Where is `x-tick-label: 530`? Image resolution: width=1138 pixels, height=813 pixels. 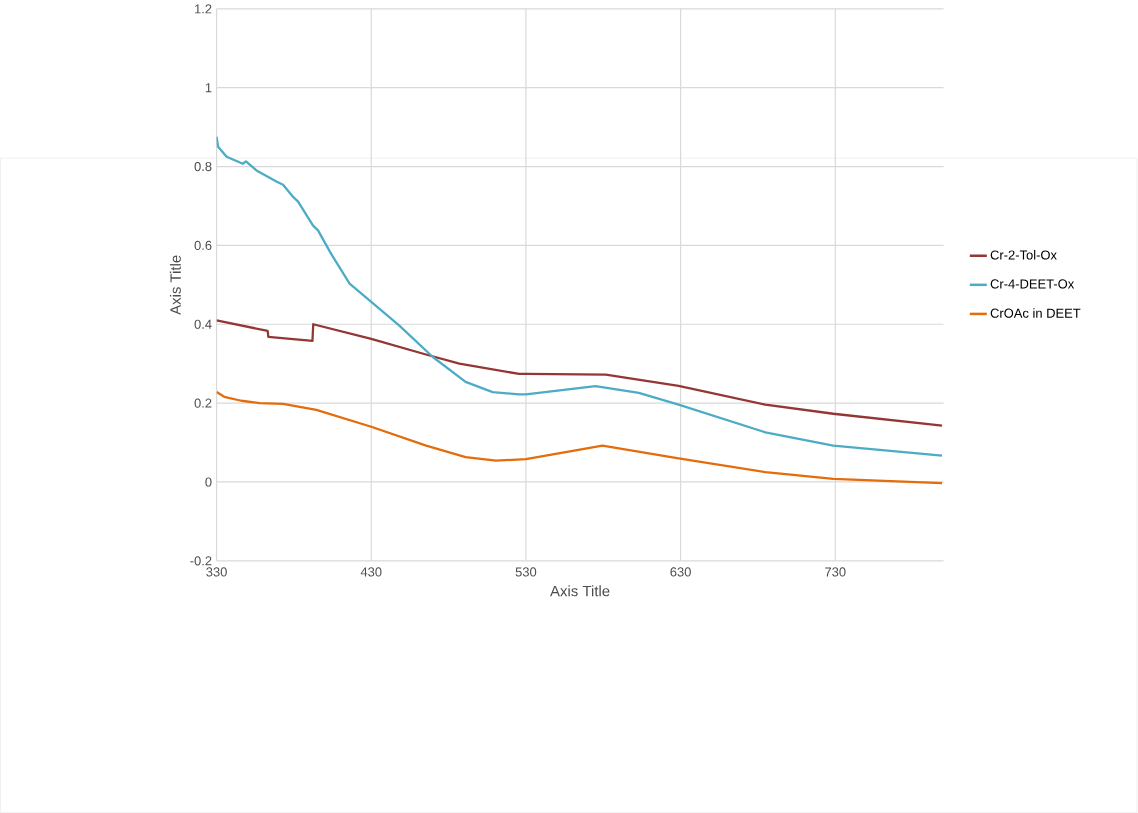 x-tick-label: 530 is located at coordinates (526, 572).